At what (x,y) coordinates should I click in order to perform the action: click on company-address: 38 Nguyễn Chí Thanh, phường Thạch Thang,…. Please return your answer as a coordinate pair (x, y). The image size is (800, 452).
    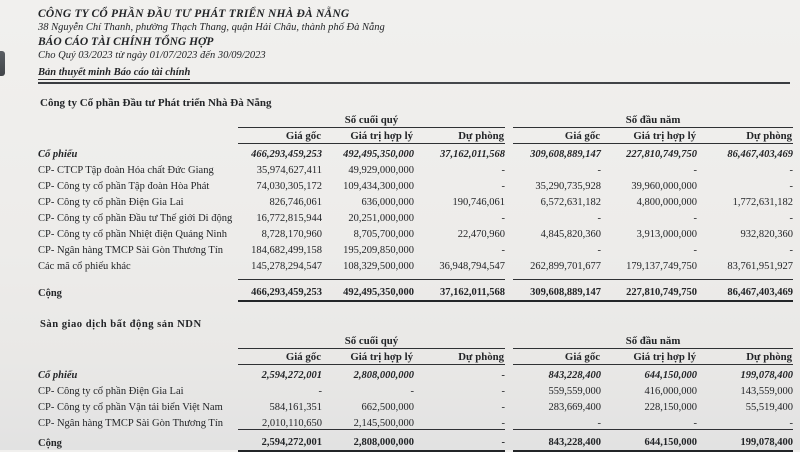
    Looking at the image, I should click on (211, 27).